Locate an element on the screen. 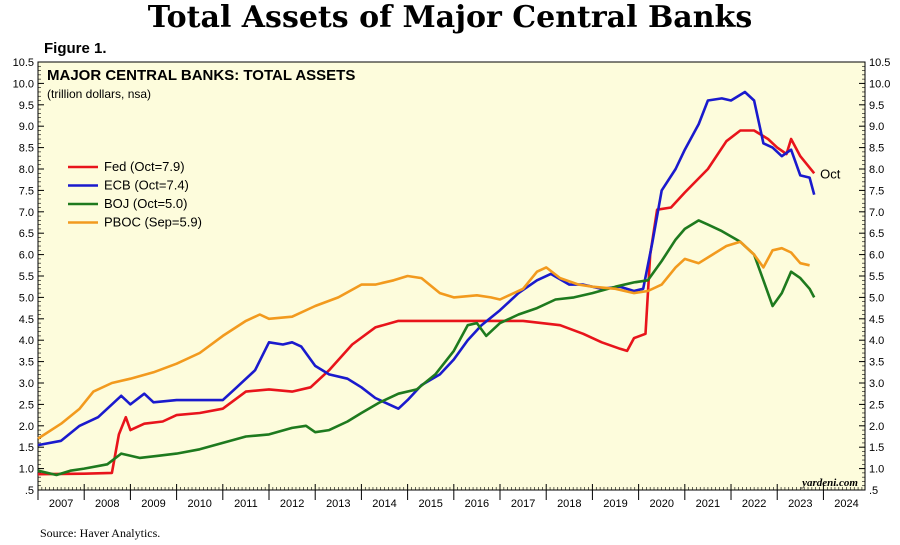  x-tick-label: 2018 is located at coordinates (569, 504).